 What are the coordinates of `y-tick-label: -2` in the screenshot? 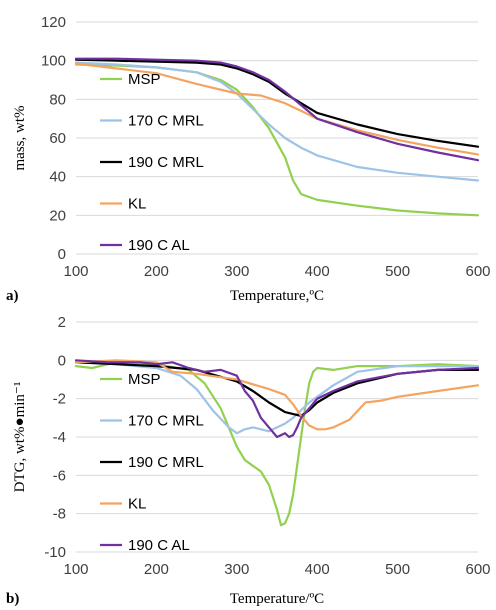 It's located at (59, 399).